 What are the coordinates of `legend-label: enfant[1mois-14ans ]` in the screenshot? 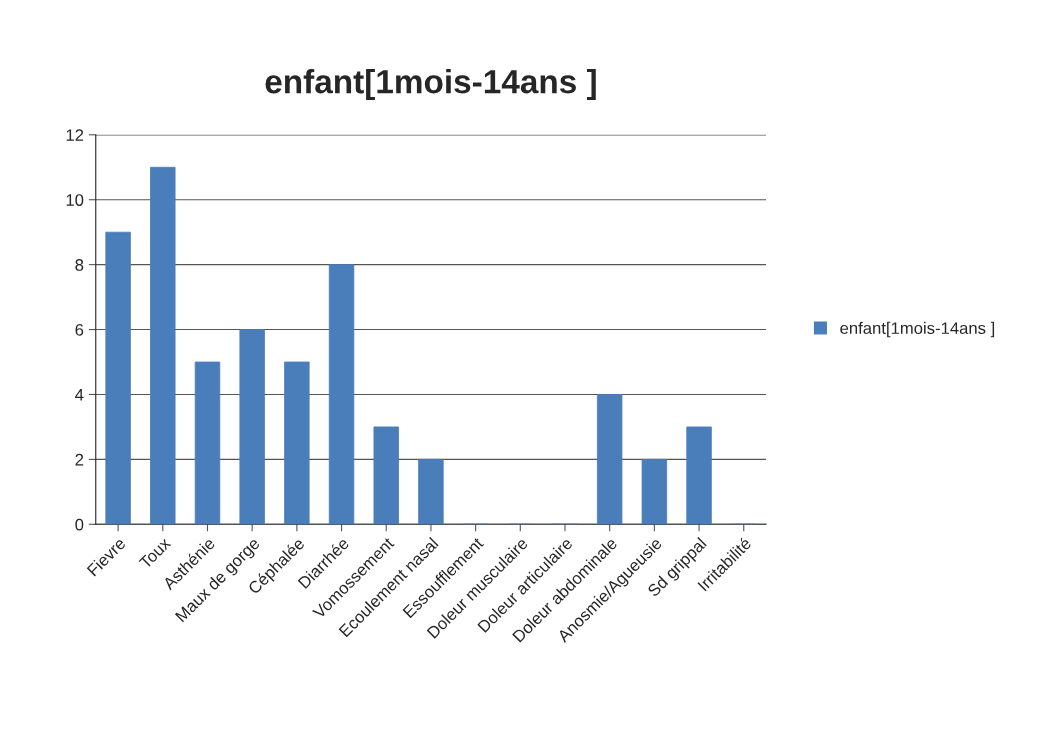 It's located at (917, 329).